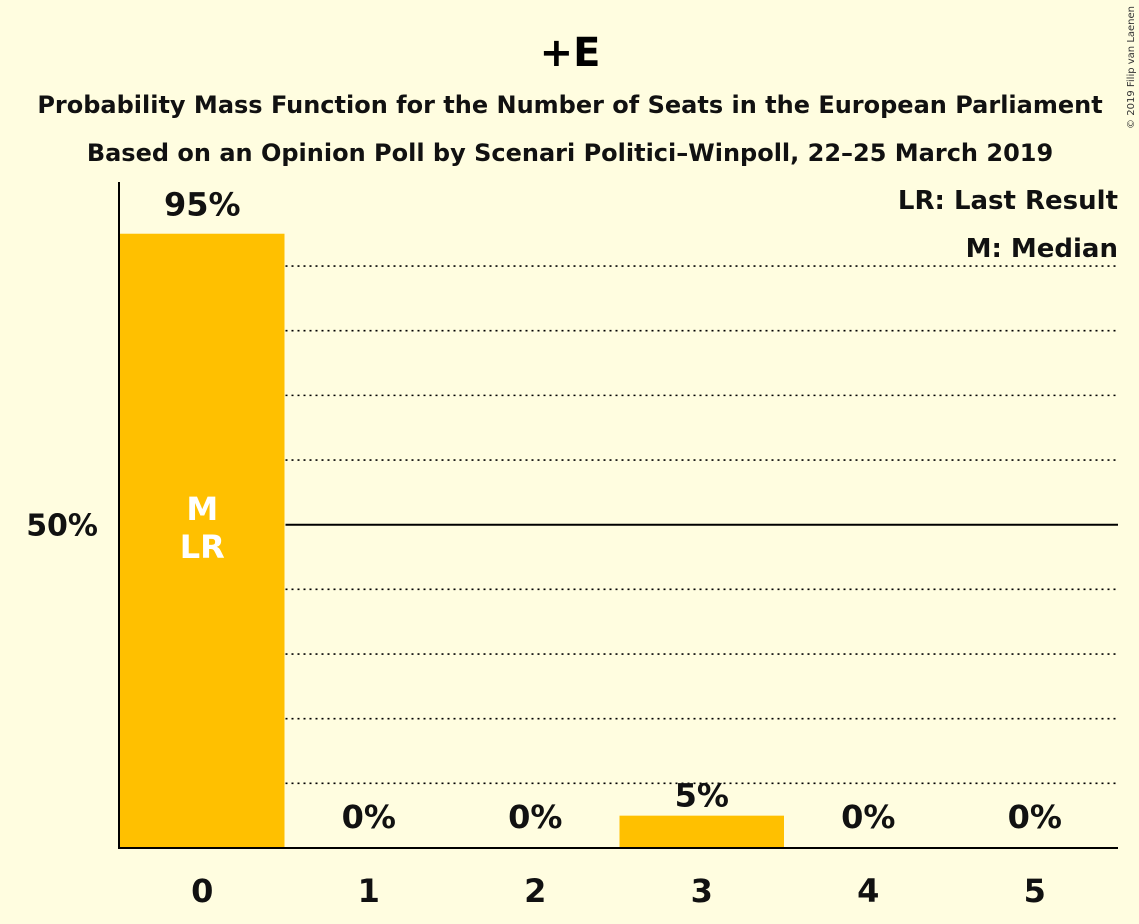 The height and width of the screenshot is (924, 1139). Describe the element at coordinates (535, 891) in the screenshot. I see `x-tick-label: 2` at that location.